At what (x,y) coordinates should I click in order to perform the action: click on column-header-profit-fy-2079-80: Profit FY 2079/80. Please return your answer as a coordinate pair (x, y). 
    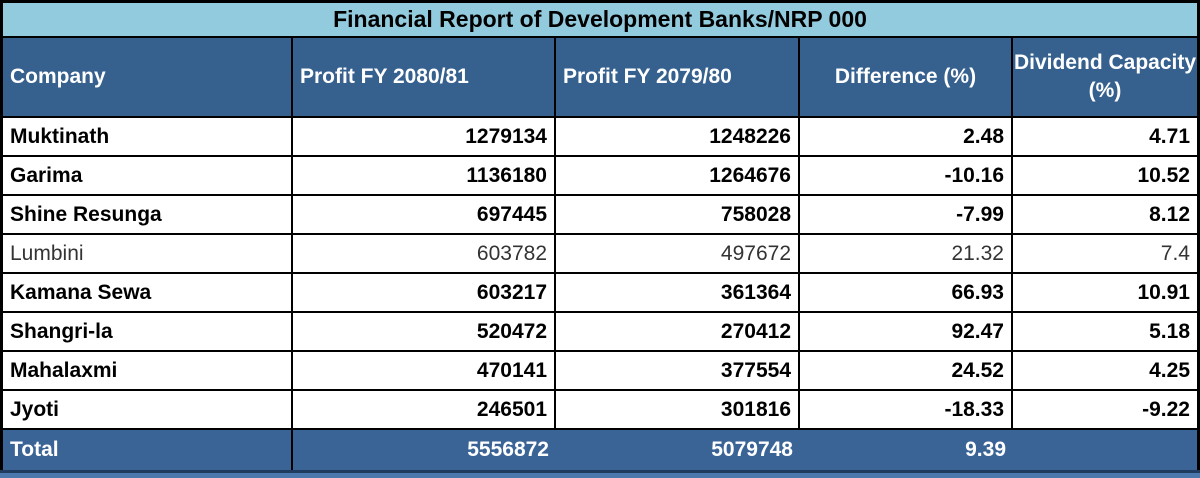
    Looking at the image, I should click on (678, 78).